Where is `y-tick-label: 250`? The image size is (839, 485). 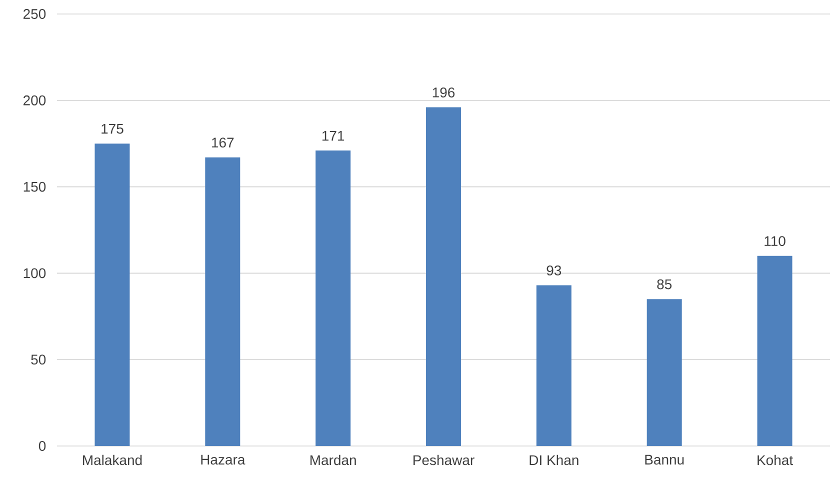 y-tick-label: 250 is located at coordinates (34, 14).